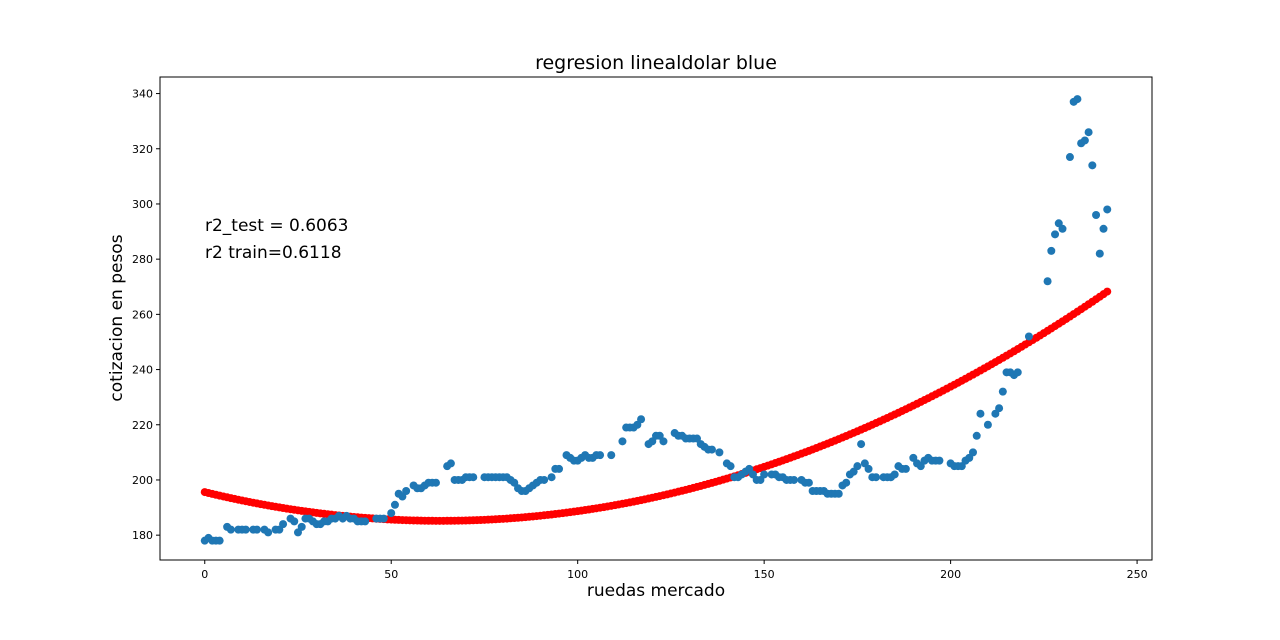 The image size is (1280, 640). What do you see at coordinates (764, 574) in the screenshot?
I see `x-tick-label: 150` at bounding box center [764, 574].